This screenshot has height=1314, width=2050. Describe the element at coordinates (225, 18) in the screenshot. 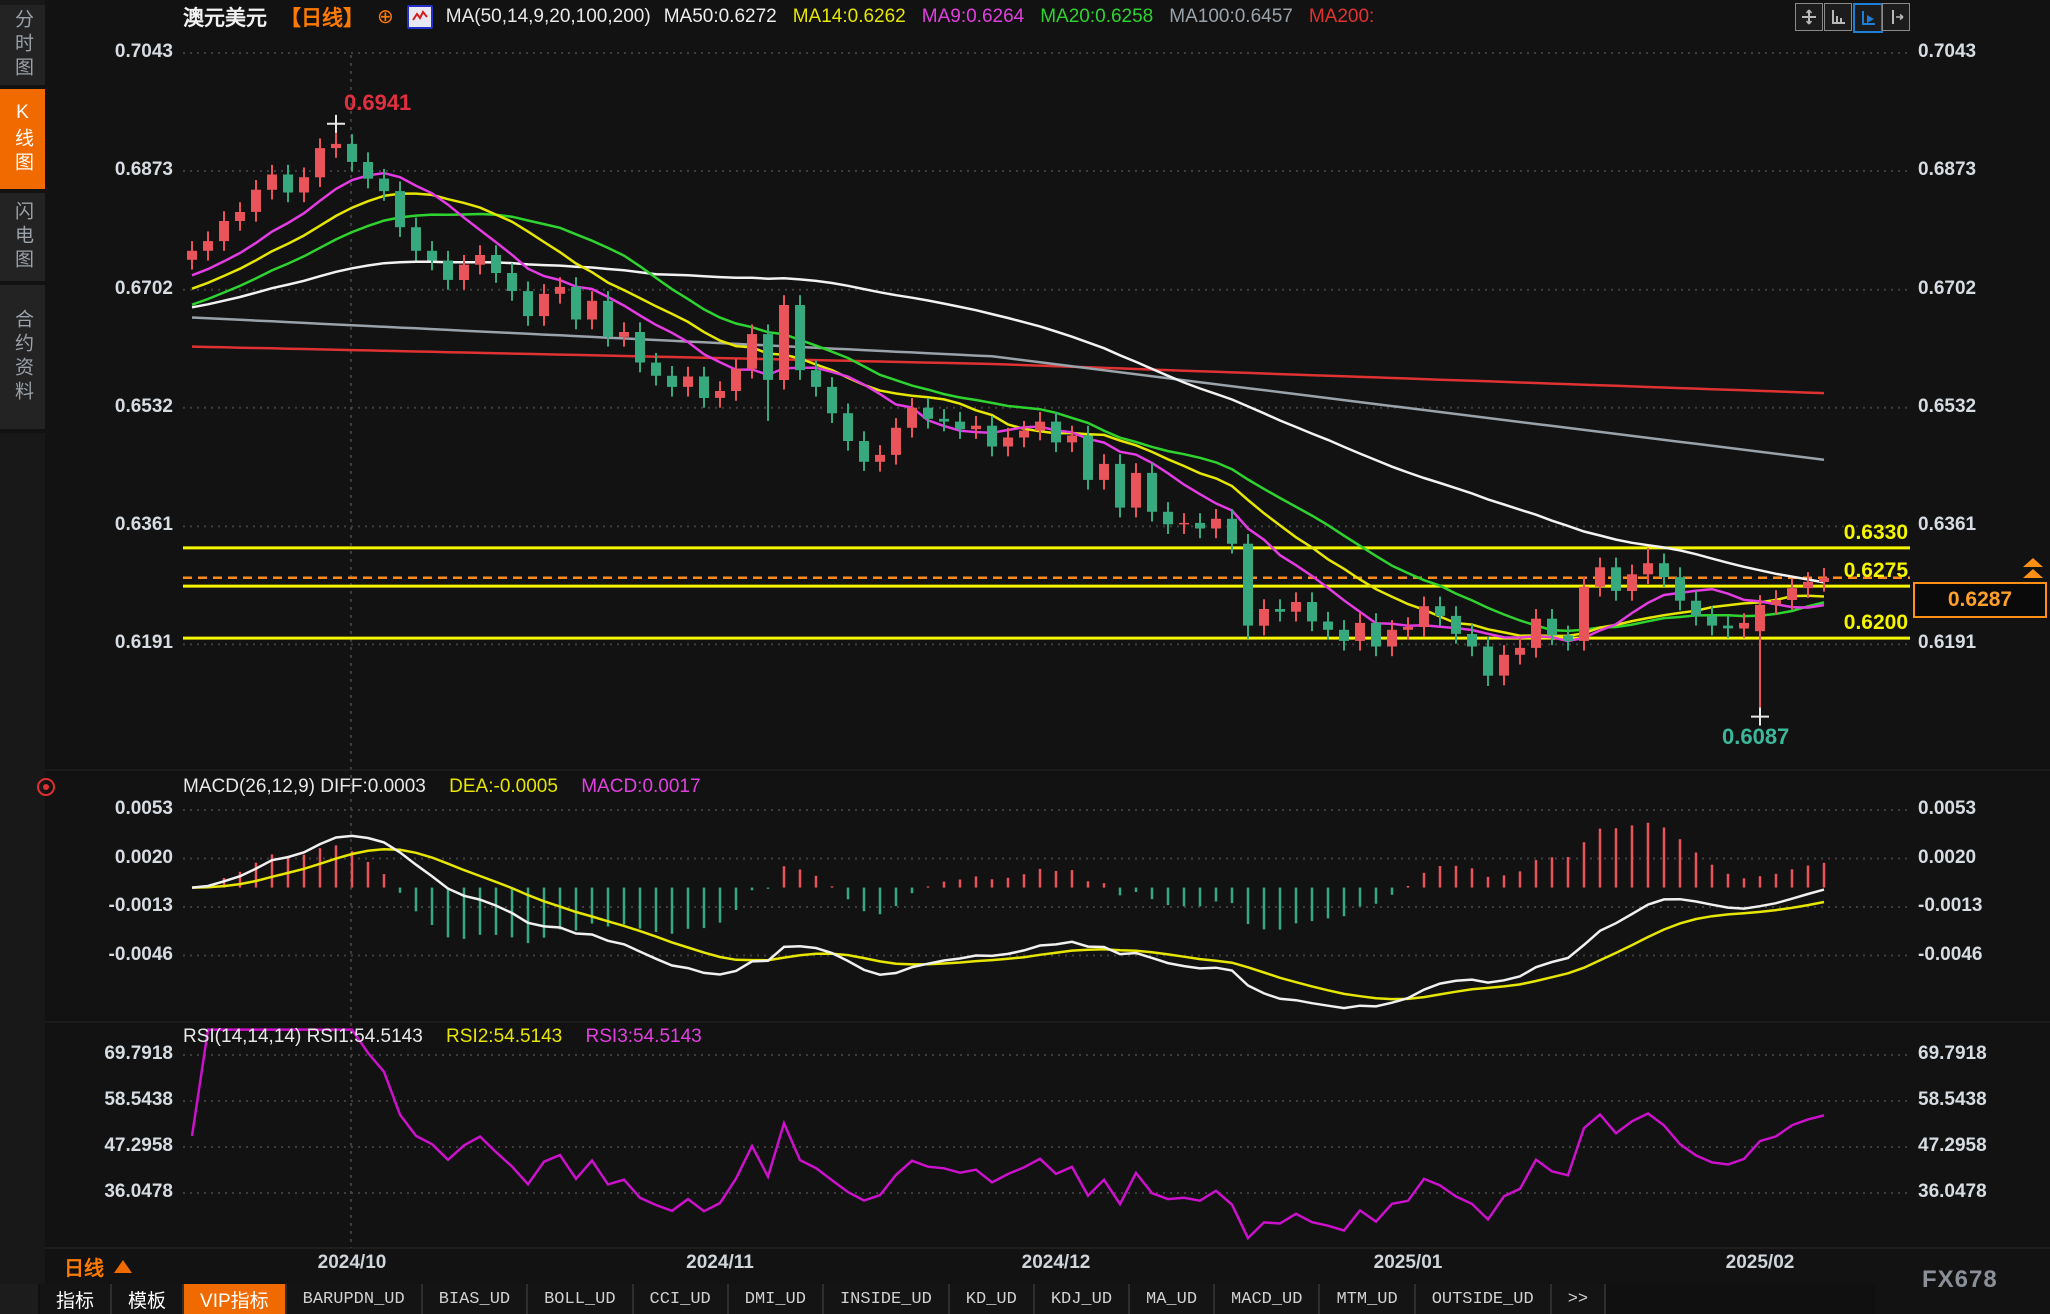

I see `symbol-title: 澳元美元` at that location.